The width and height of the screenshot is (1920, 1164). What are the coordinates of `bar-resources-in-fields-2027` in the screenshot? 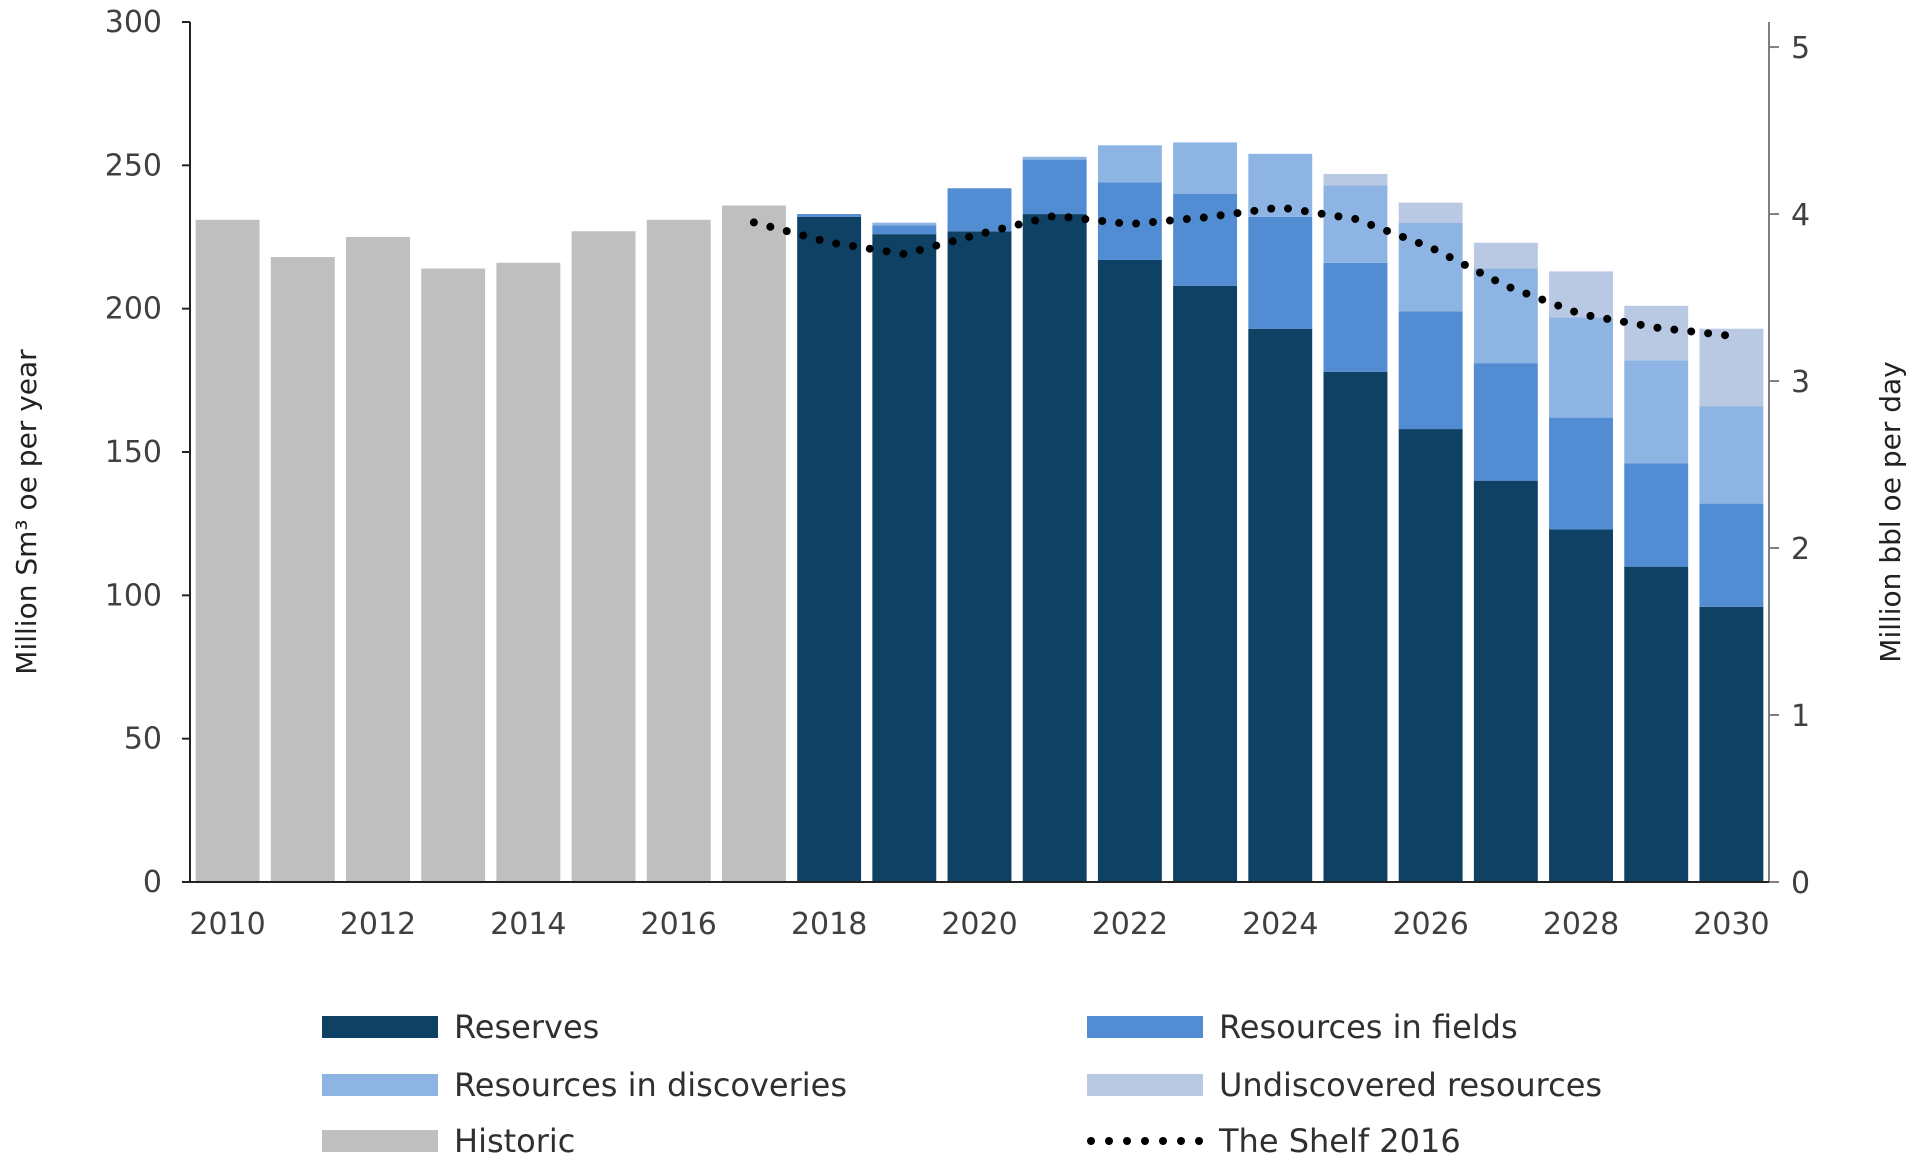 It's located at (1505, 422).